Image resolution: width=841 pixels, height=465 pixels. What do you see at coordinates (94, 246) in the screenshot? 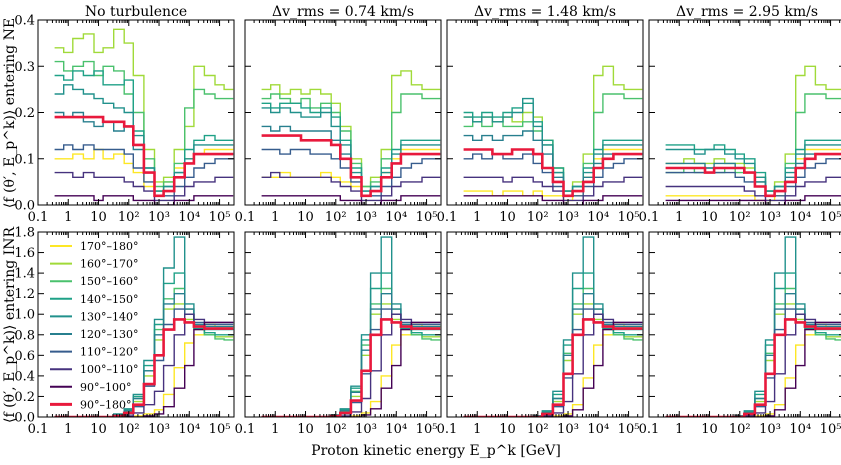
I see `legend-item: 170°–180°` at bounding box center [94, 246].